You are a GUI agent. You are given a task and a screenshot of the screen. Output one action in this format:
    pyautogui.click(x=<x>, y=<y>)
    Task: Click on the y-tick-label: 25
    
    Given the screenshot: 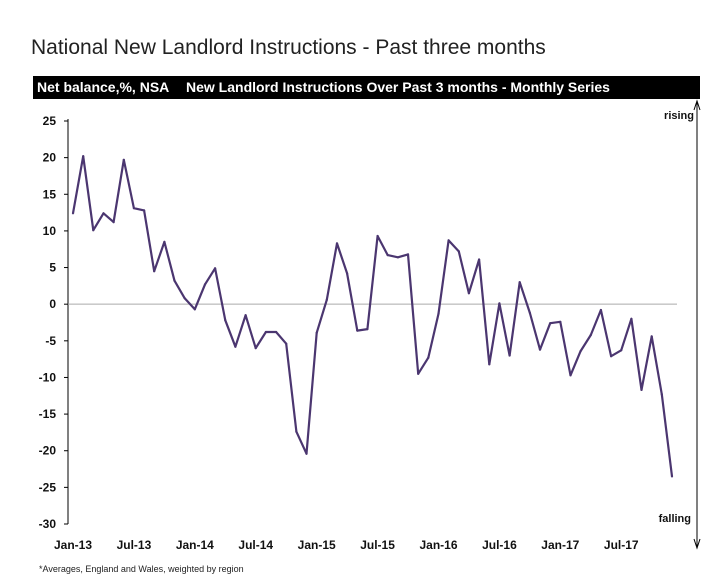 What is the action you would take?
    pyautogui.click(x=50, y=121)
    